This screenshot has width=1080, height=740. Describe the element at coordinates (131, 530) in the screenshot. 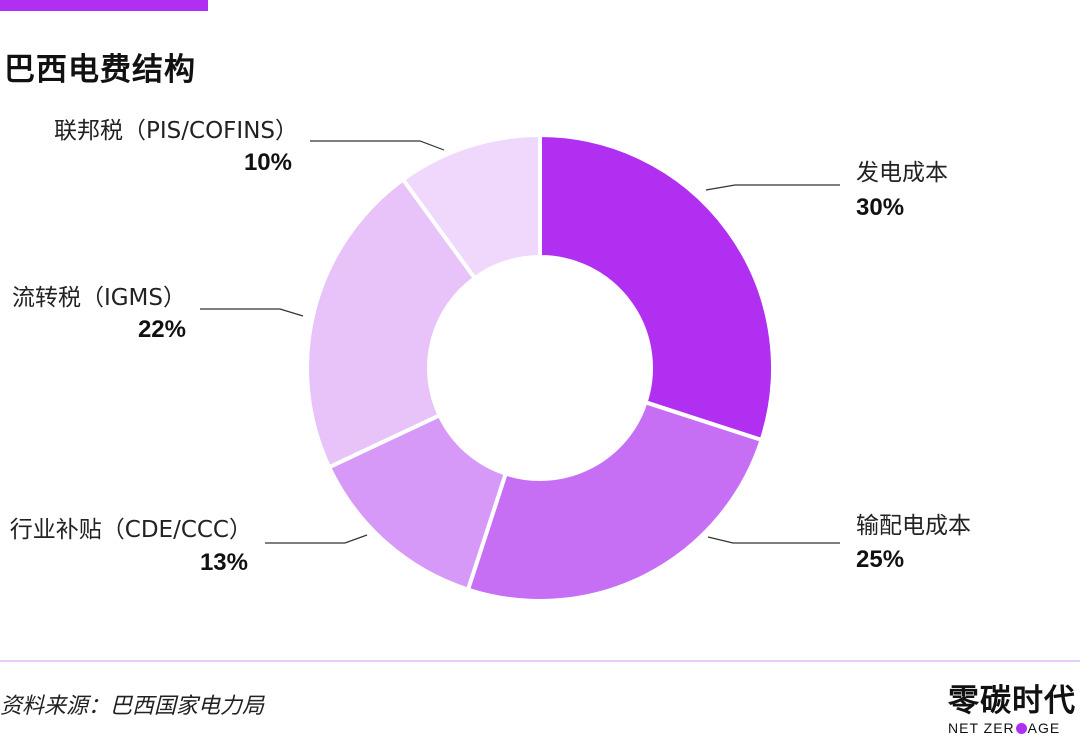

I see `slice-category-label: 行业补贴（CDE/CCC）` at that location.